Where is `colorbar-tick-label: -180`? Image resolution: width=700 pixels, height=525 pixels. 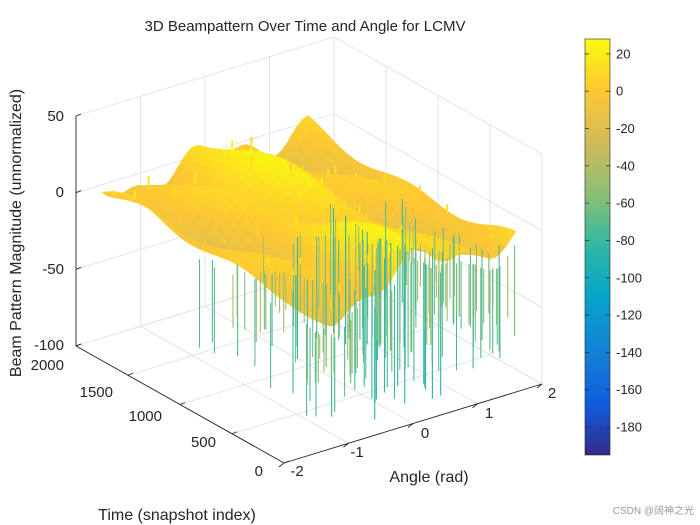 colorbar-tick-label: -180 is located at coordinates (629, 427).